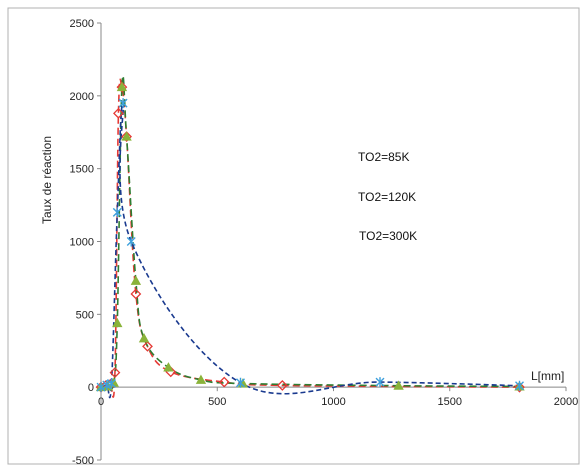 This screenshot has width=587, height=466. What do you see at coordinates (85, 315) in the screenshot?
I see `y-tick-label: 500` at bounding box center [85, 315].